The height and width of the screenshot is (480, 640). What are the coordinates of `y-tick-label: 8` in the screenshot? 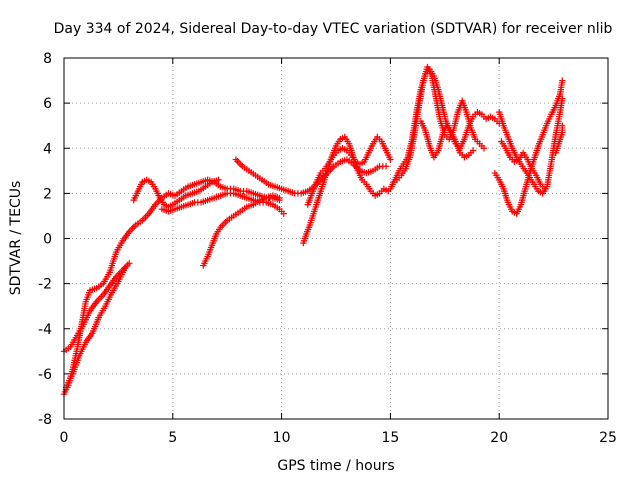 It's located at (47, 59).